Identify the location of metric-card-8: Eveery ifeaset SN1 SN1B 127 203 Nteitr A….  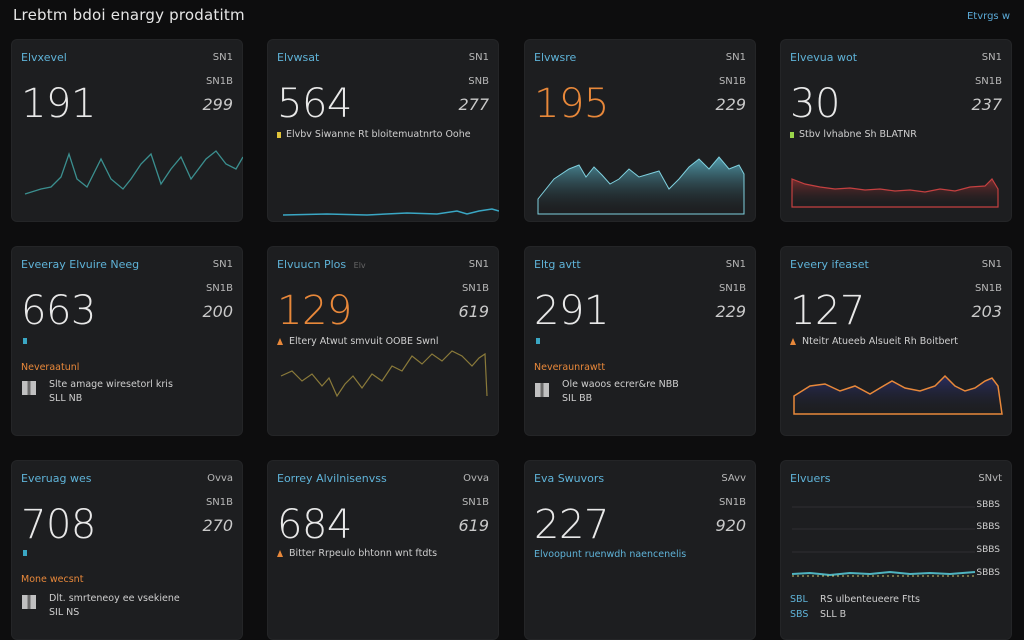
(896, 341).